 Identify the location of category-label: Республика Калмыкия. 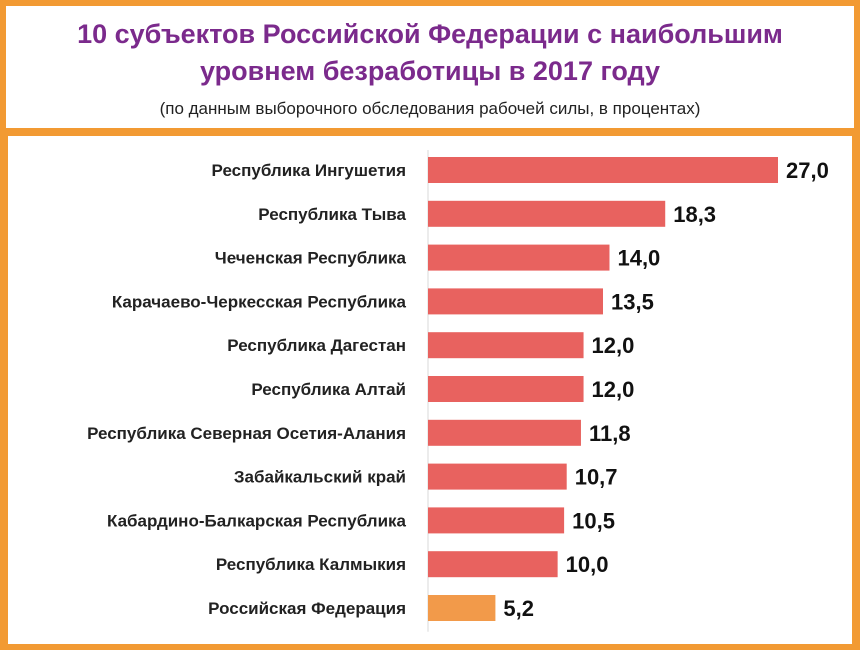
(311, 564).